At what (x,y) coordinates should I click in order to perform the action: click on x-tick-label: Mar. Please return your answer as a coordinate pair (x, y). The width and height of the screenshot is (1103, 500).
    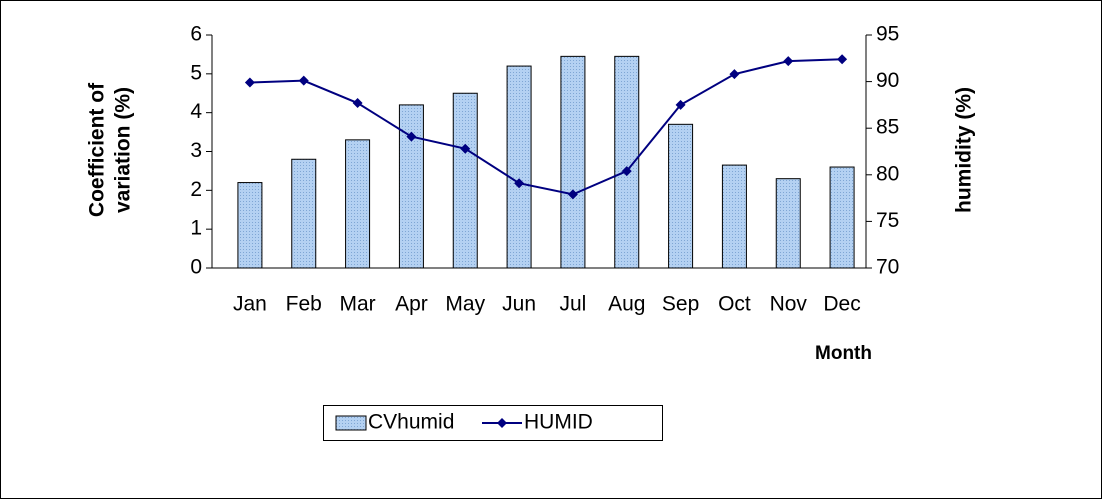
    Looking at the image, I should click on (357, 304).